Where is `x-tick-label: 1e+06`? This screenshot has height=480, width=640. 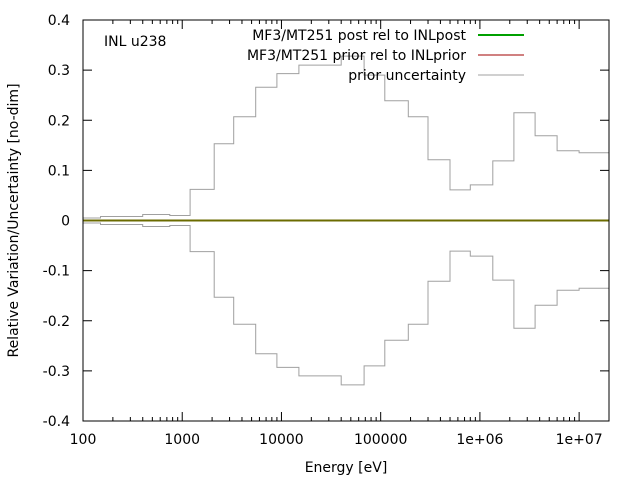
x-tick-label: 1e+06 is located at coordinates (479, 440).